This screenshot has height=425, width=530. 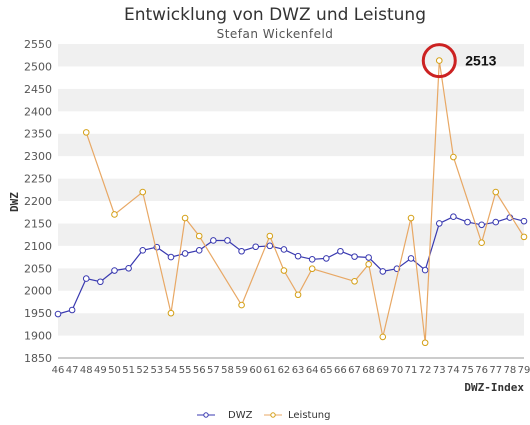 I want to click on x-tick-label: 71, so click(x=411, y=370).